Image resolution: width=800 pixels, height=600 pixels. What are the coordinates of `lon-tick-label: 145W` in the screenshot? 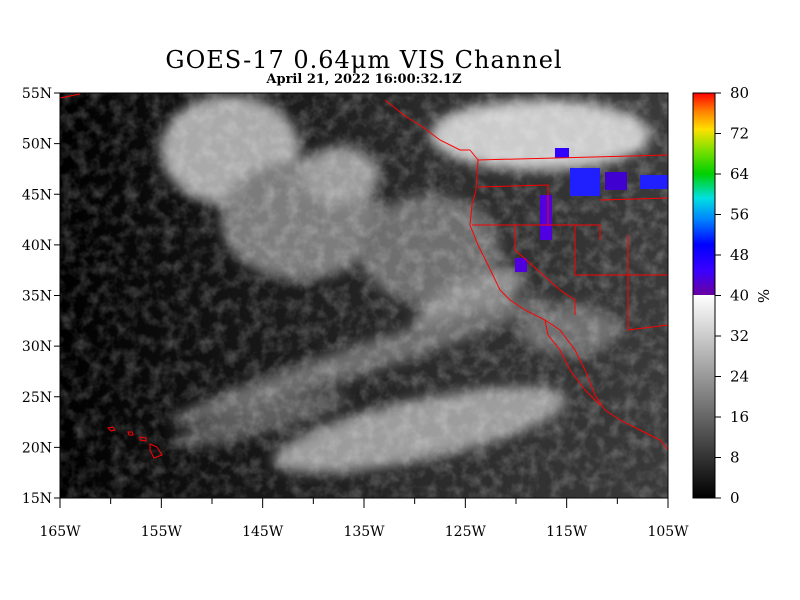 It's located at (263, 532).